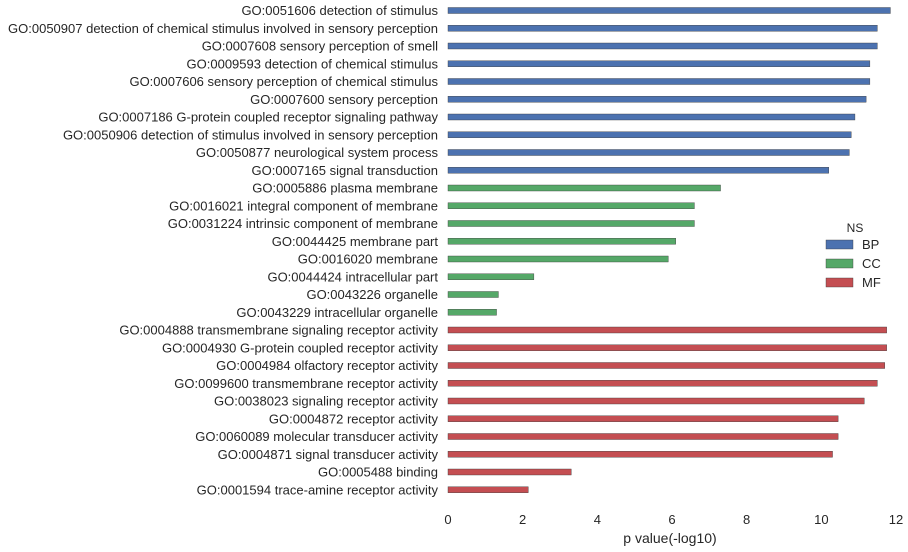  Describe the element at coordinates (354, 418) in the screenshot. I see `category-label: GO:0004872 receptor activity` at that location.